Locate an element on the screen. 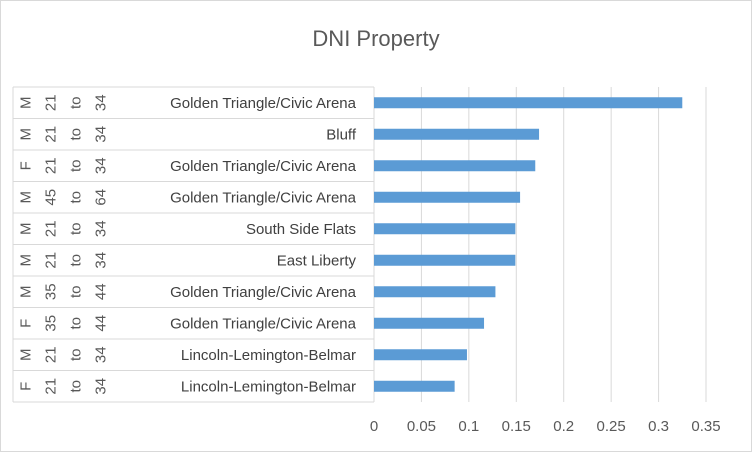  category-label-area: Bluff is located at coordinates (341, 134).